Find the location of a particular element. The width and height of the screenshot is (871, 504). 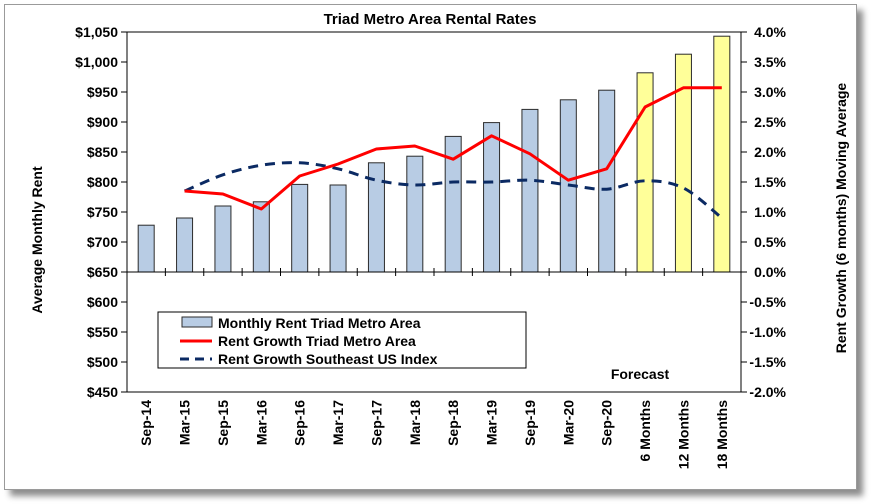

x-tick-label: Sep-16 is located at coordinates (300, 423).